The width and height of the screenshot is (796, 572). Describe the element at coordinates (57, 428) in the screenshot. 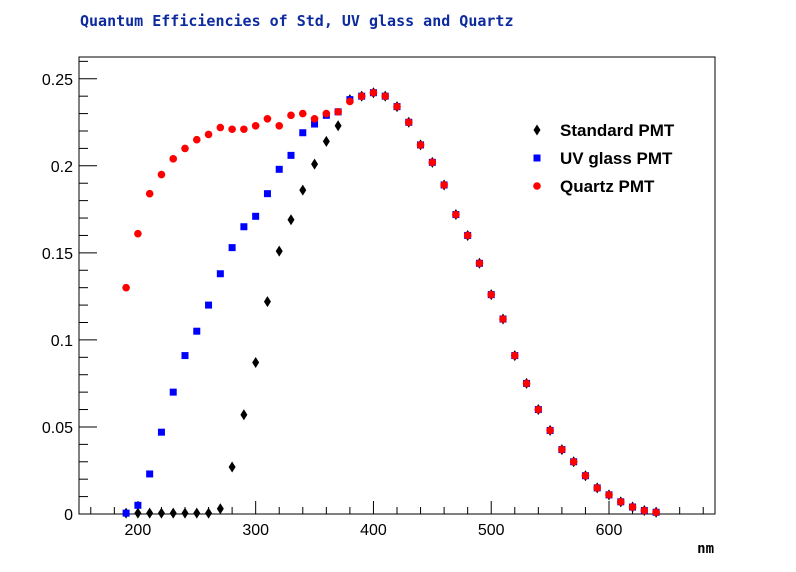

I see `y-tick-label: 0.05` at that location.